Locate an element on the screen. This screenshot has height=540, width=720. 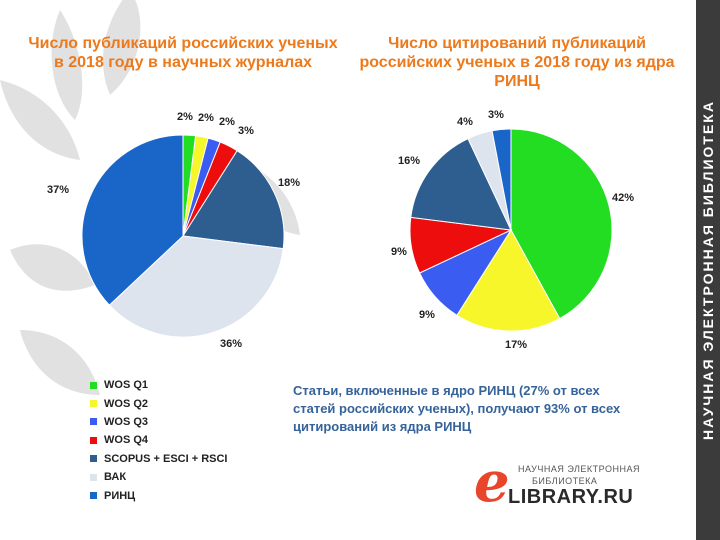
legend-item: WOS Q2 is located at coordinates (158, 403).